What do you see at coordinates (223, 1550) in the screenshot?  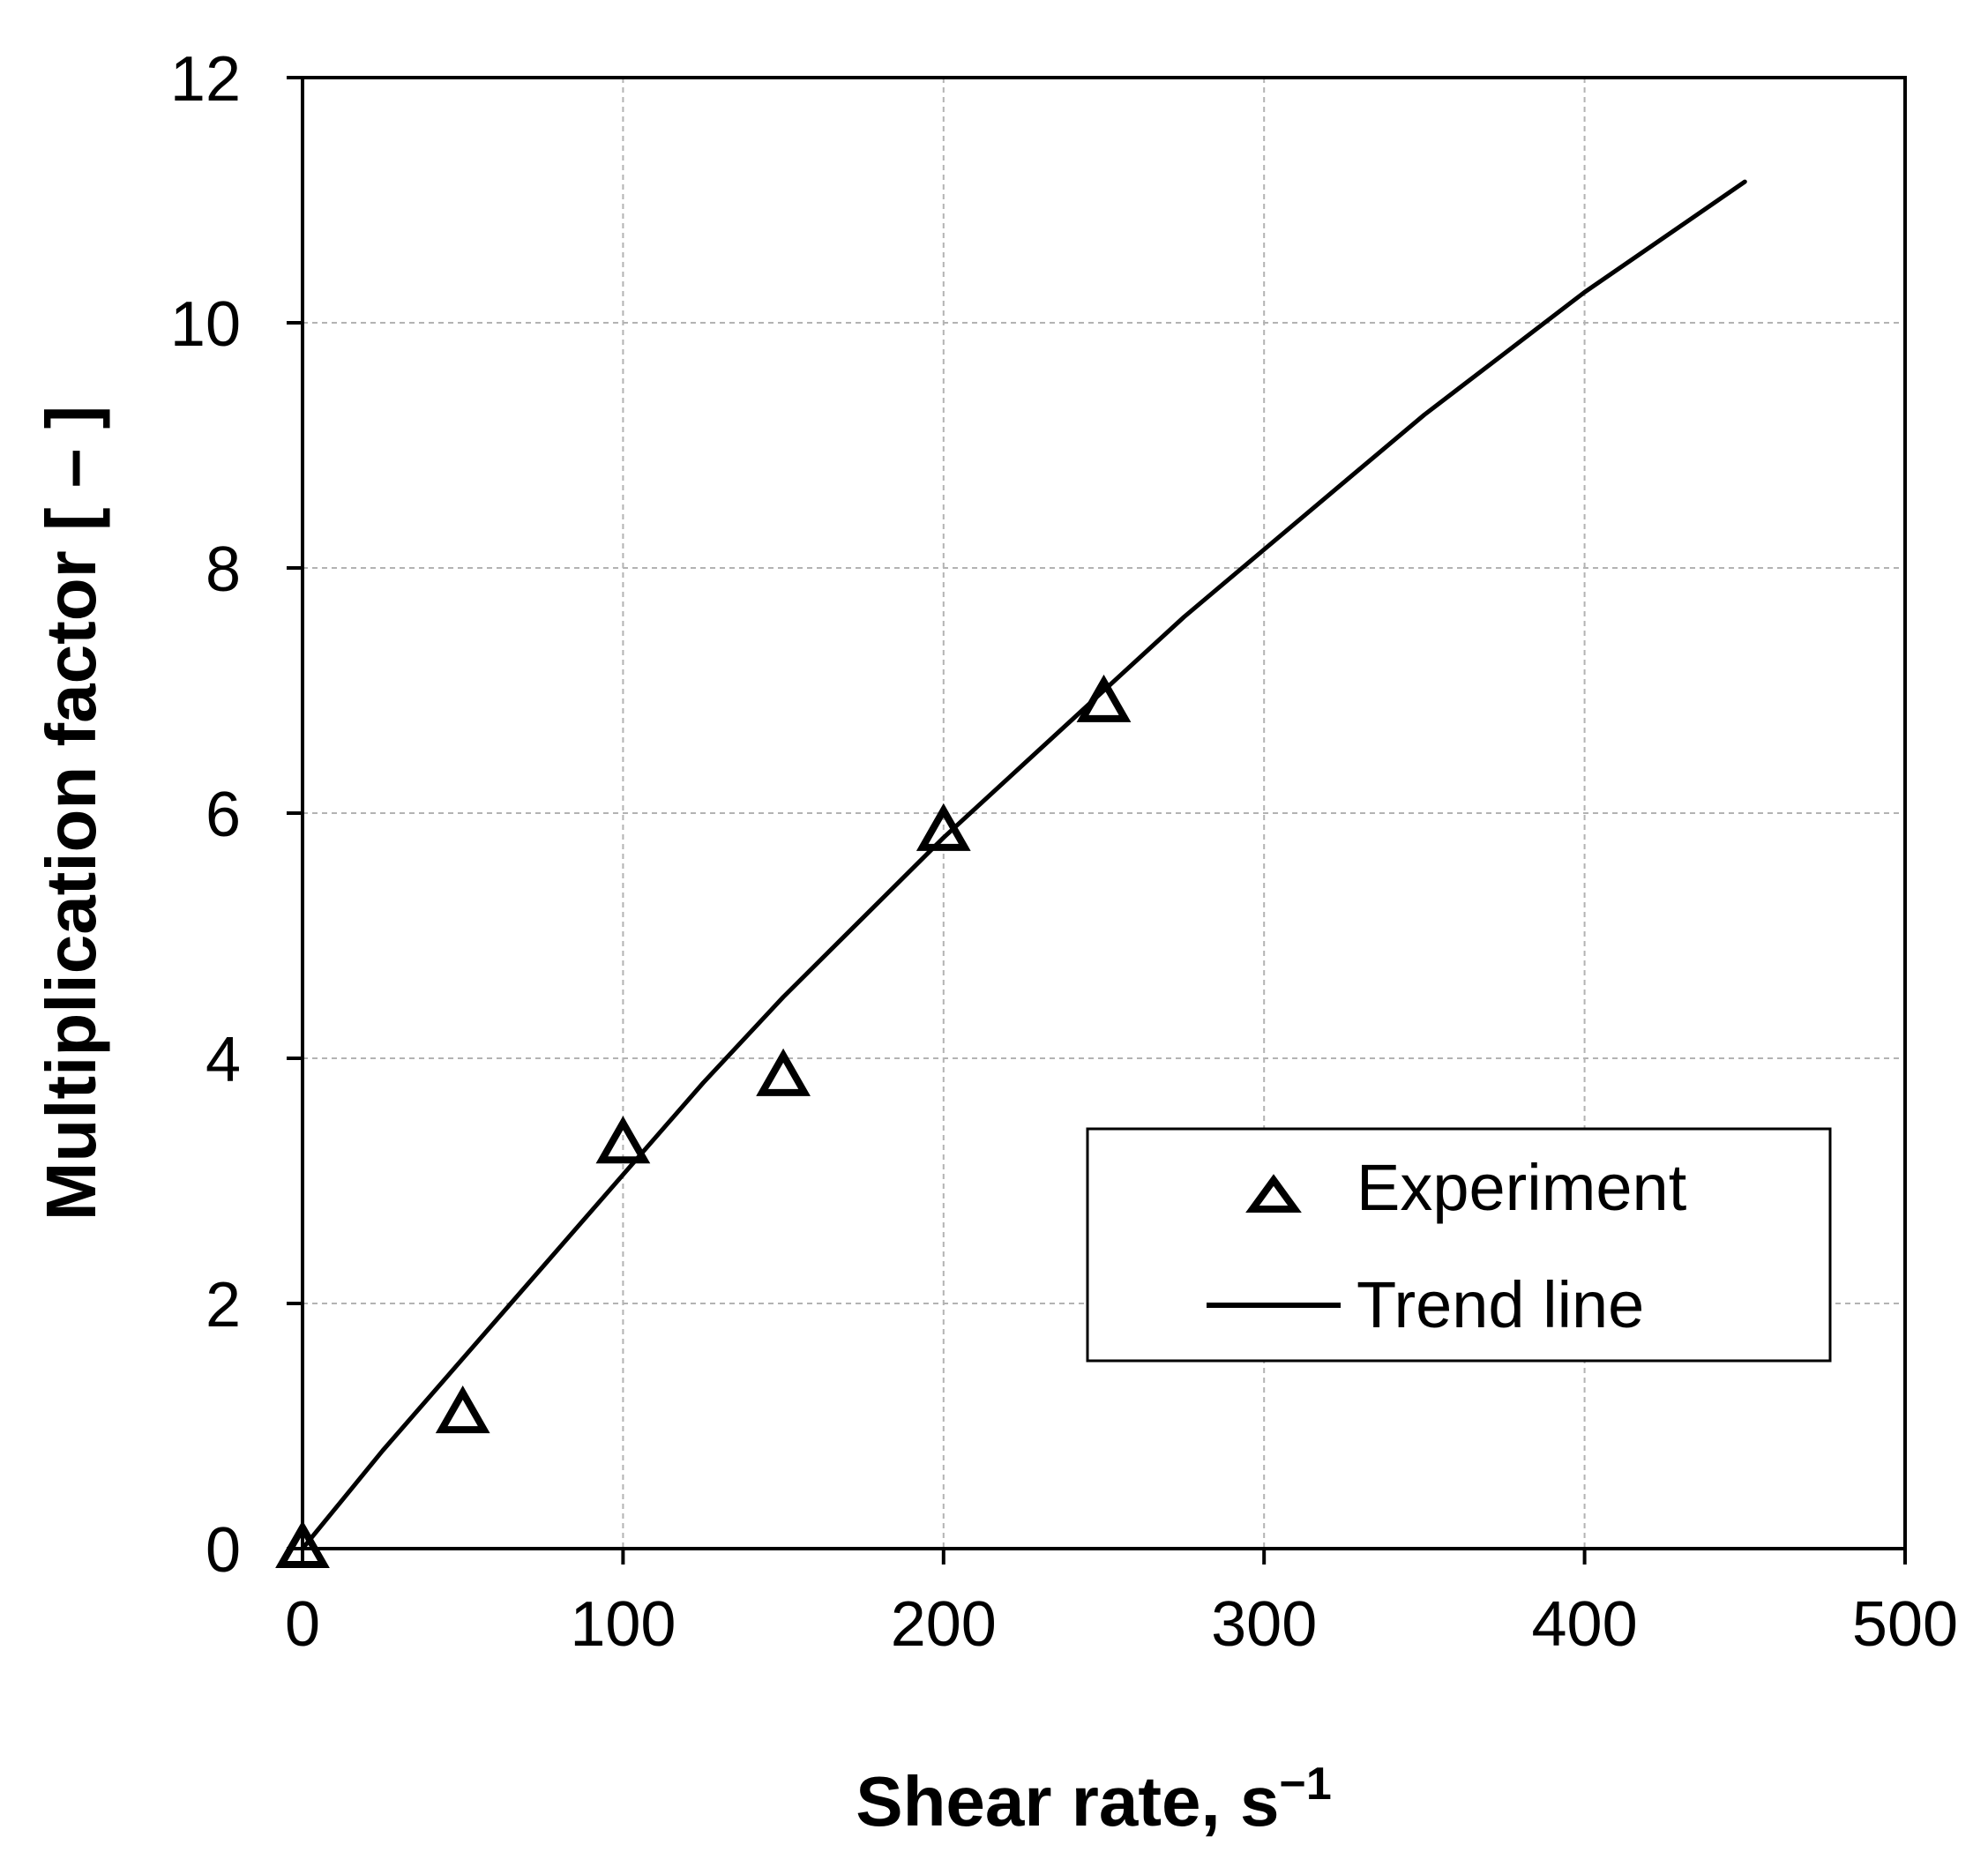 I see `y-tick-label: 0` at bounding box center [223, 1550].